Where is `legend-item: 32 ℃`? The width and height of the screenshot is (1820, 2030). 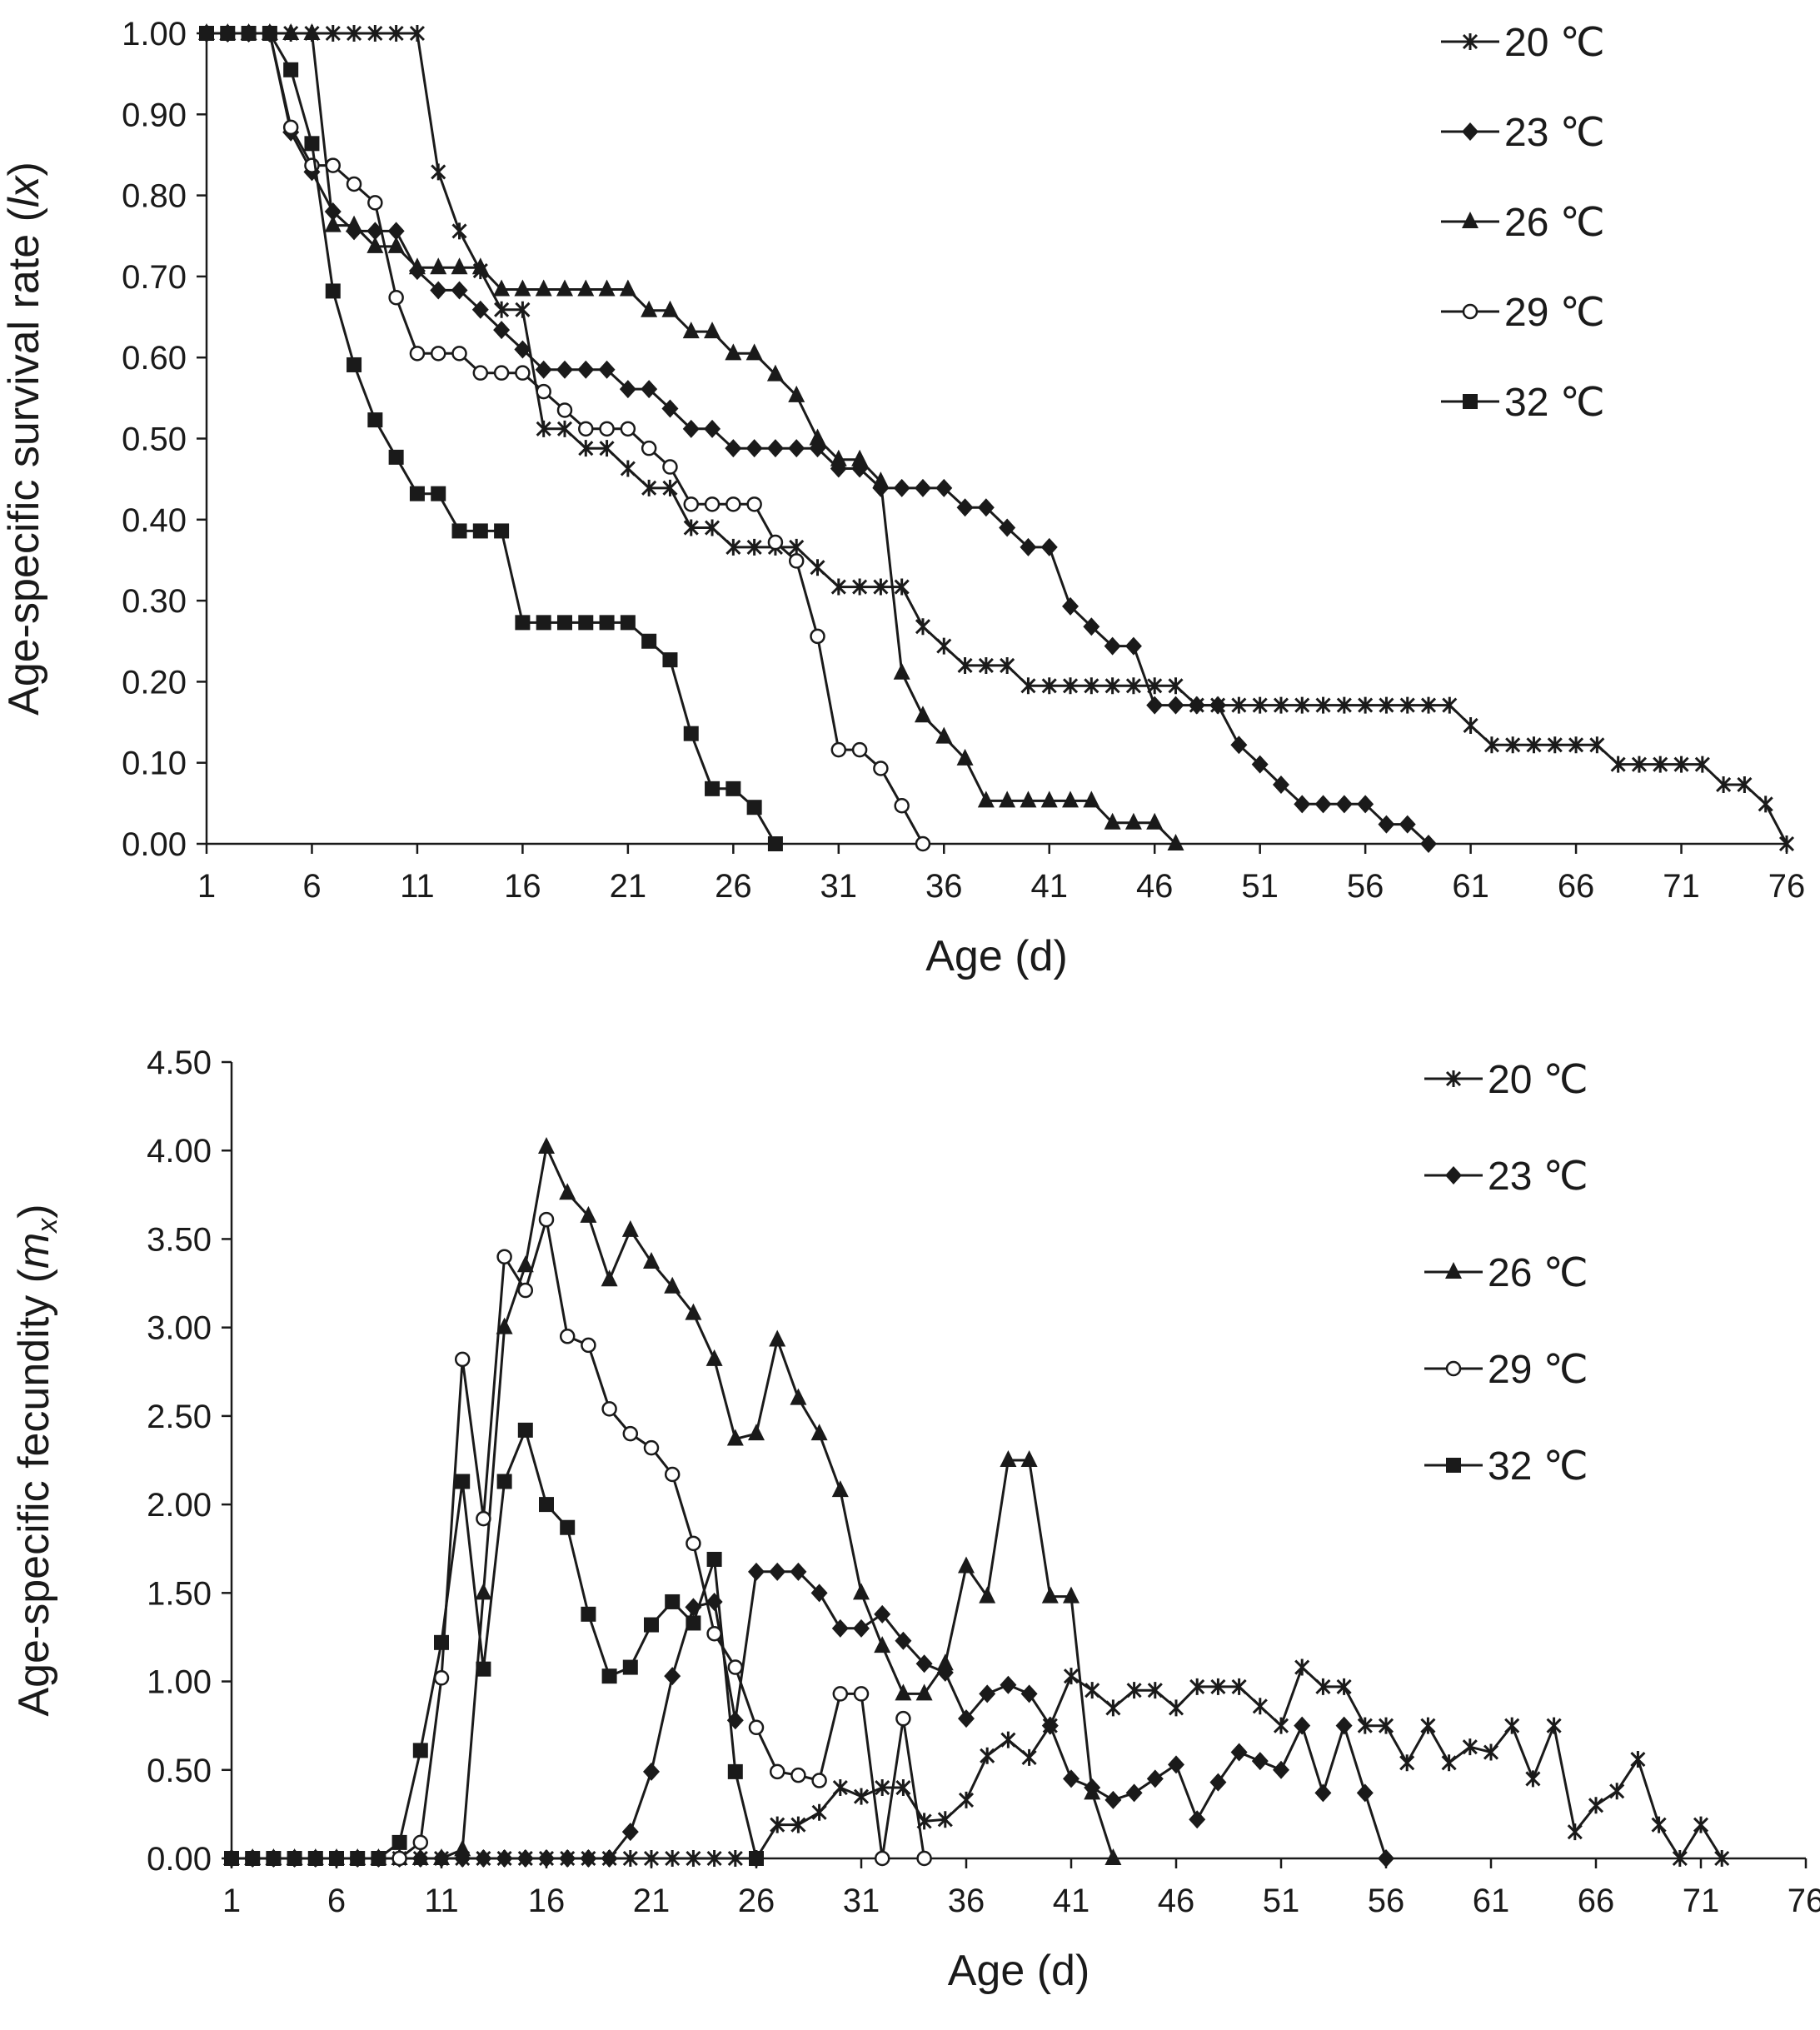 legend-item: 32 ℃ is located at coordinates (1506, 1467).